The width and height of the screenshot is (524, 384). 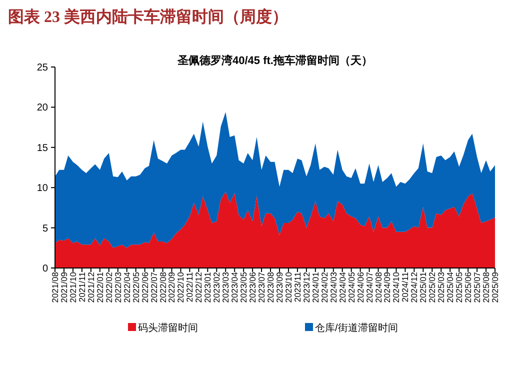 What do you see at coordinates (199, 287) in the screenshot?
I see `x-tick-label: 2022/12` at bounding box center [199, 287].